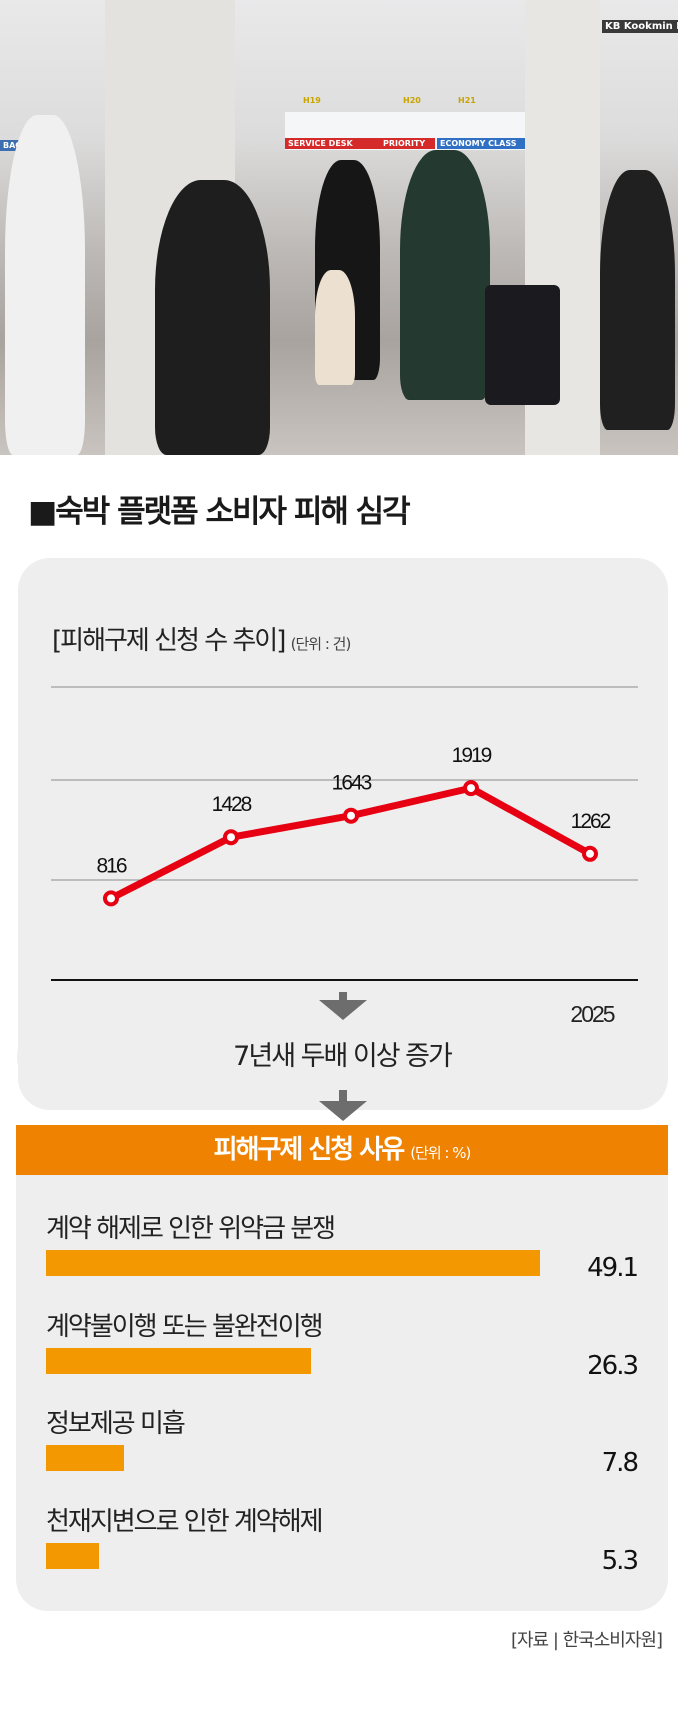  I want to click on series-line, so click(350, 843).